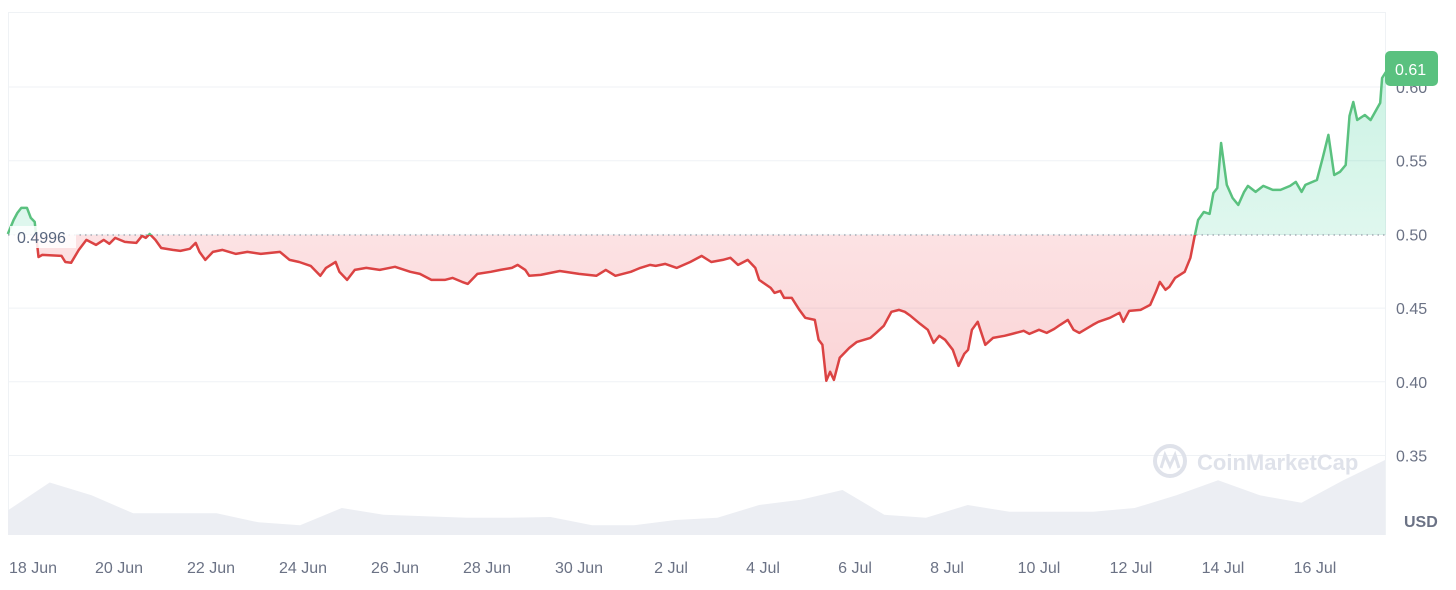  Describe the element at coordinates (33, 568) in the screenshot. I see `x-tick-label: 18 Jun` at that location.